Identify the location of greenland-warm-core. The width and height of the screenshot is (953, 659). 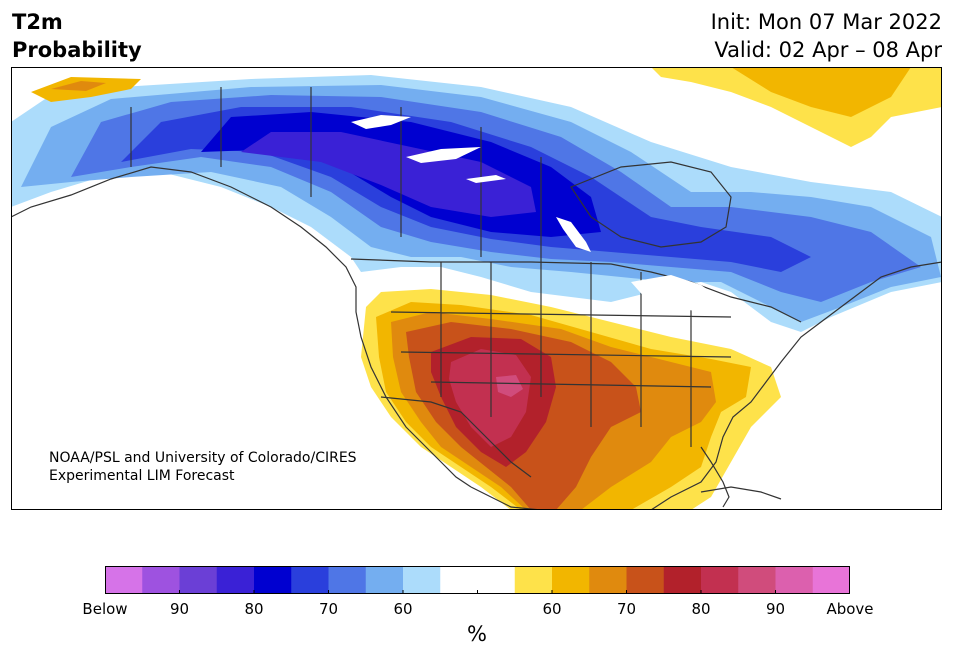
(821, 92).